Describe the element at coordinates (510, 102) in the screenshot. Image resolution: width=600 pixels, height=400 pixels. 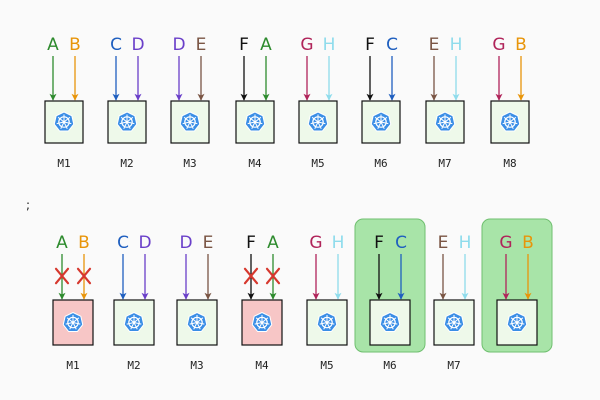
I see `machine-1-8: G B M8` at that location.